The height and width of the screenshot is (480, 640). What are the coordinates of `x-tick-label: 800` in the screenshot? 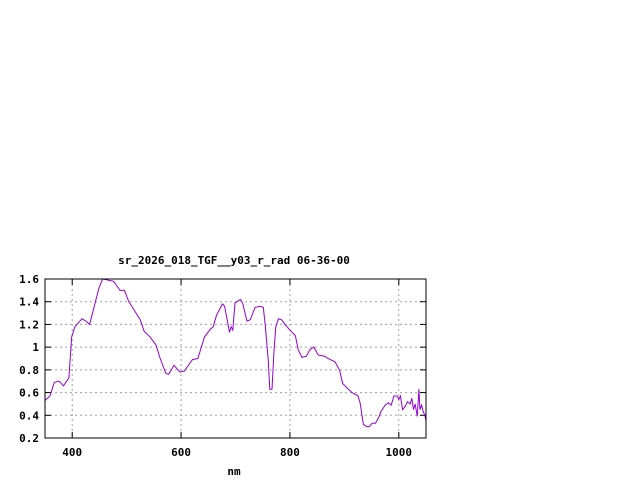 It's located at (290, 452).